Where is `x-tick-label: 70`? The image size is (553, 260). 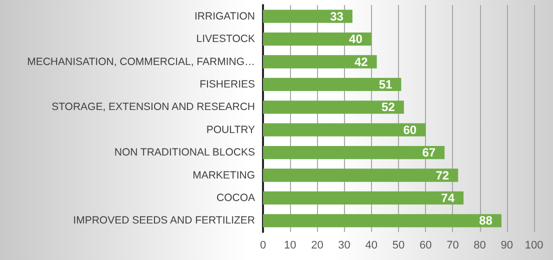 x-tick-label: 70 is located at coordinates (452, 246).